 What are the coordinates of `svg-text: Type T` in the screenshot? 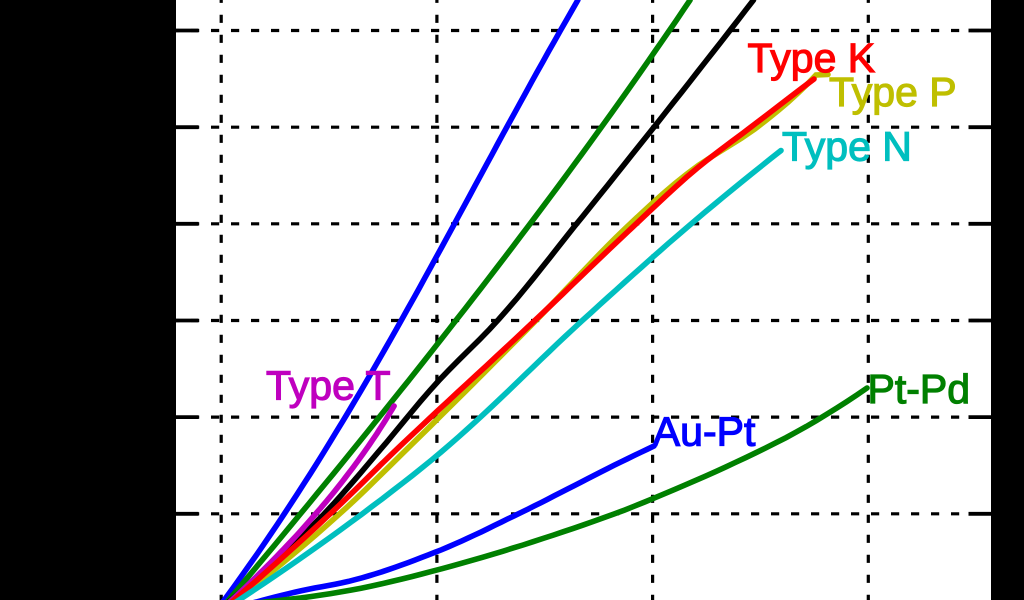 It's located at (328, 386).